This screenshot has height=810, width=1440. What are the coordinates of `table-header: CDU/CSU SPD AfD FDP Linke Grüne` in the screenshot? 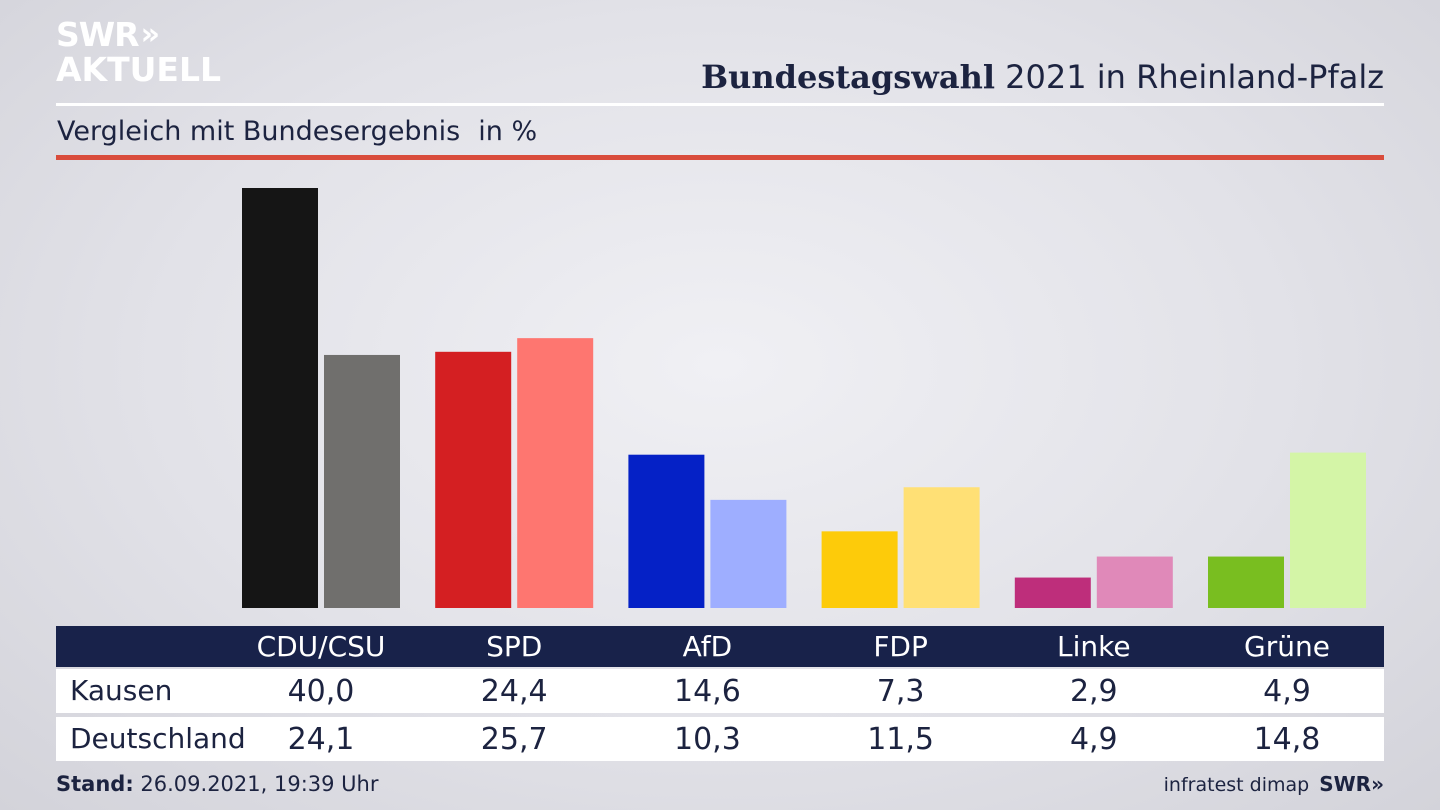 It's located at (720, 646).